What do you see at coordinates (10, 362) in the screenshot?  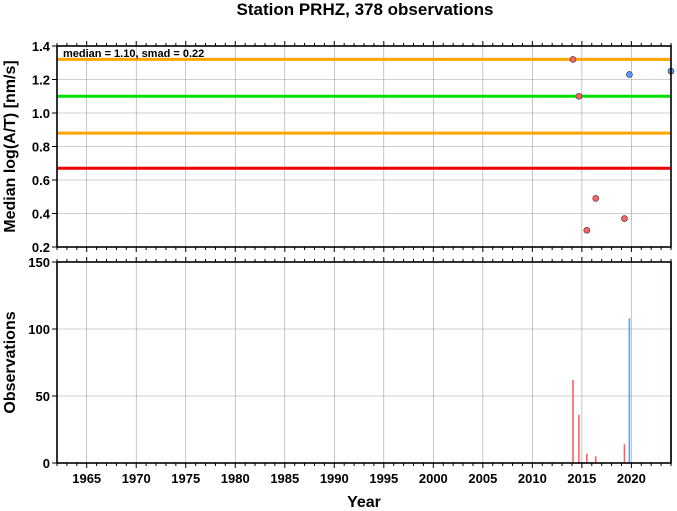 I see `observations-ylabel: Observations` at bounding box center [10, 362].